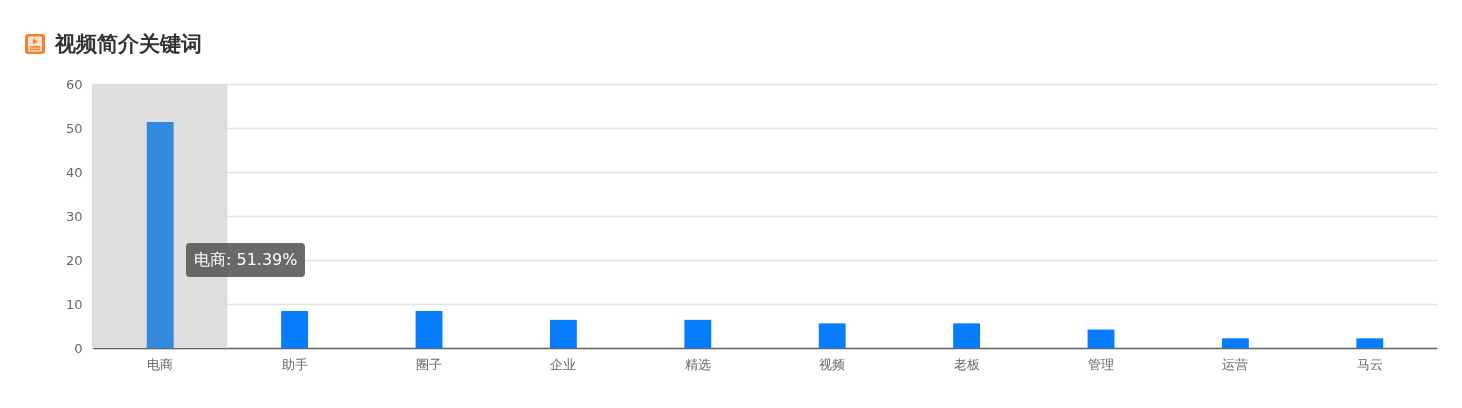 This screenshot has height=408, width=1462. Describe the element at coordinates (74, 304) in the screenshot. I see `y-tick-label: 10` at that location.